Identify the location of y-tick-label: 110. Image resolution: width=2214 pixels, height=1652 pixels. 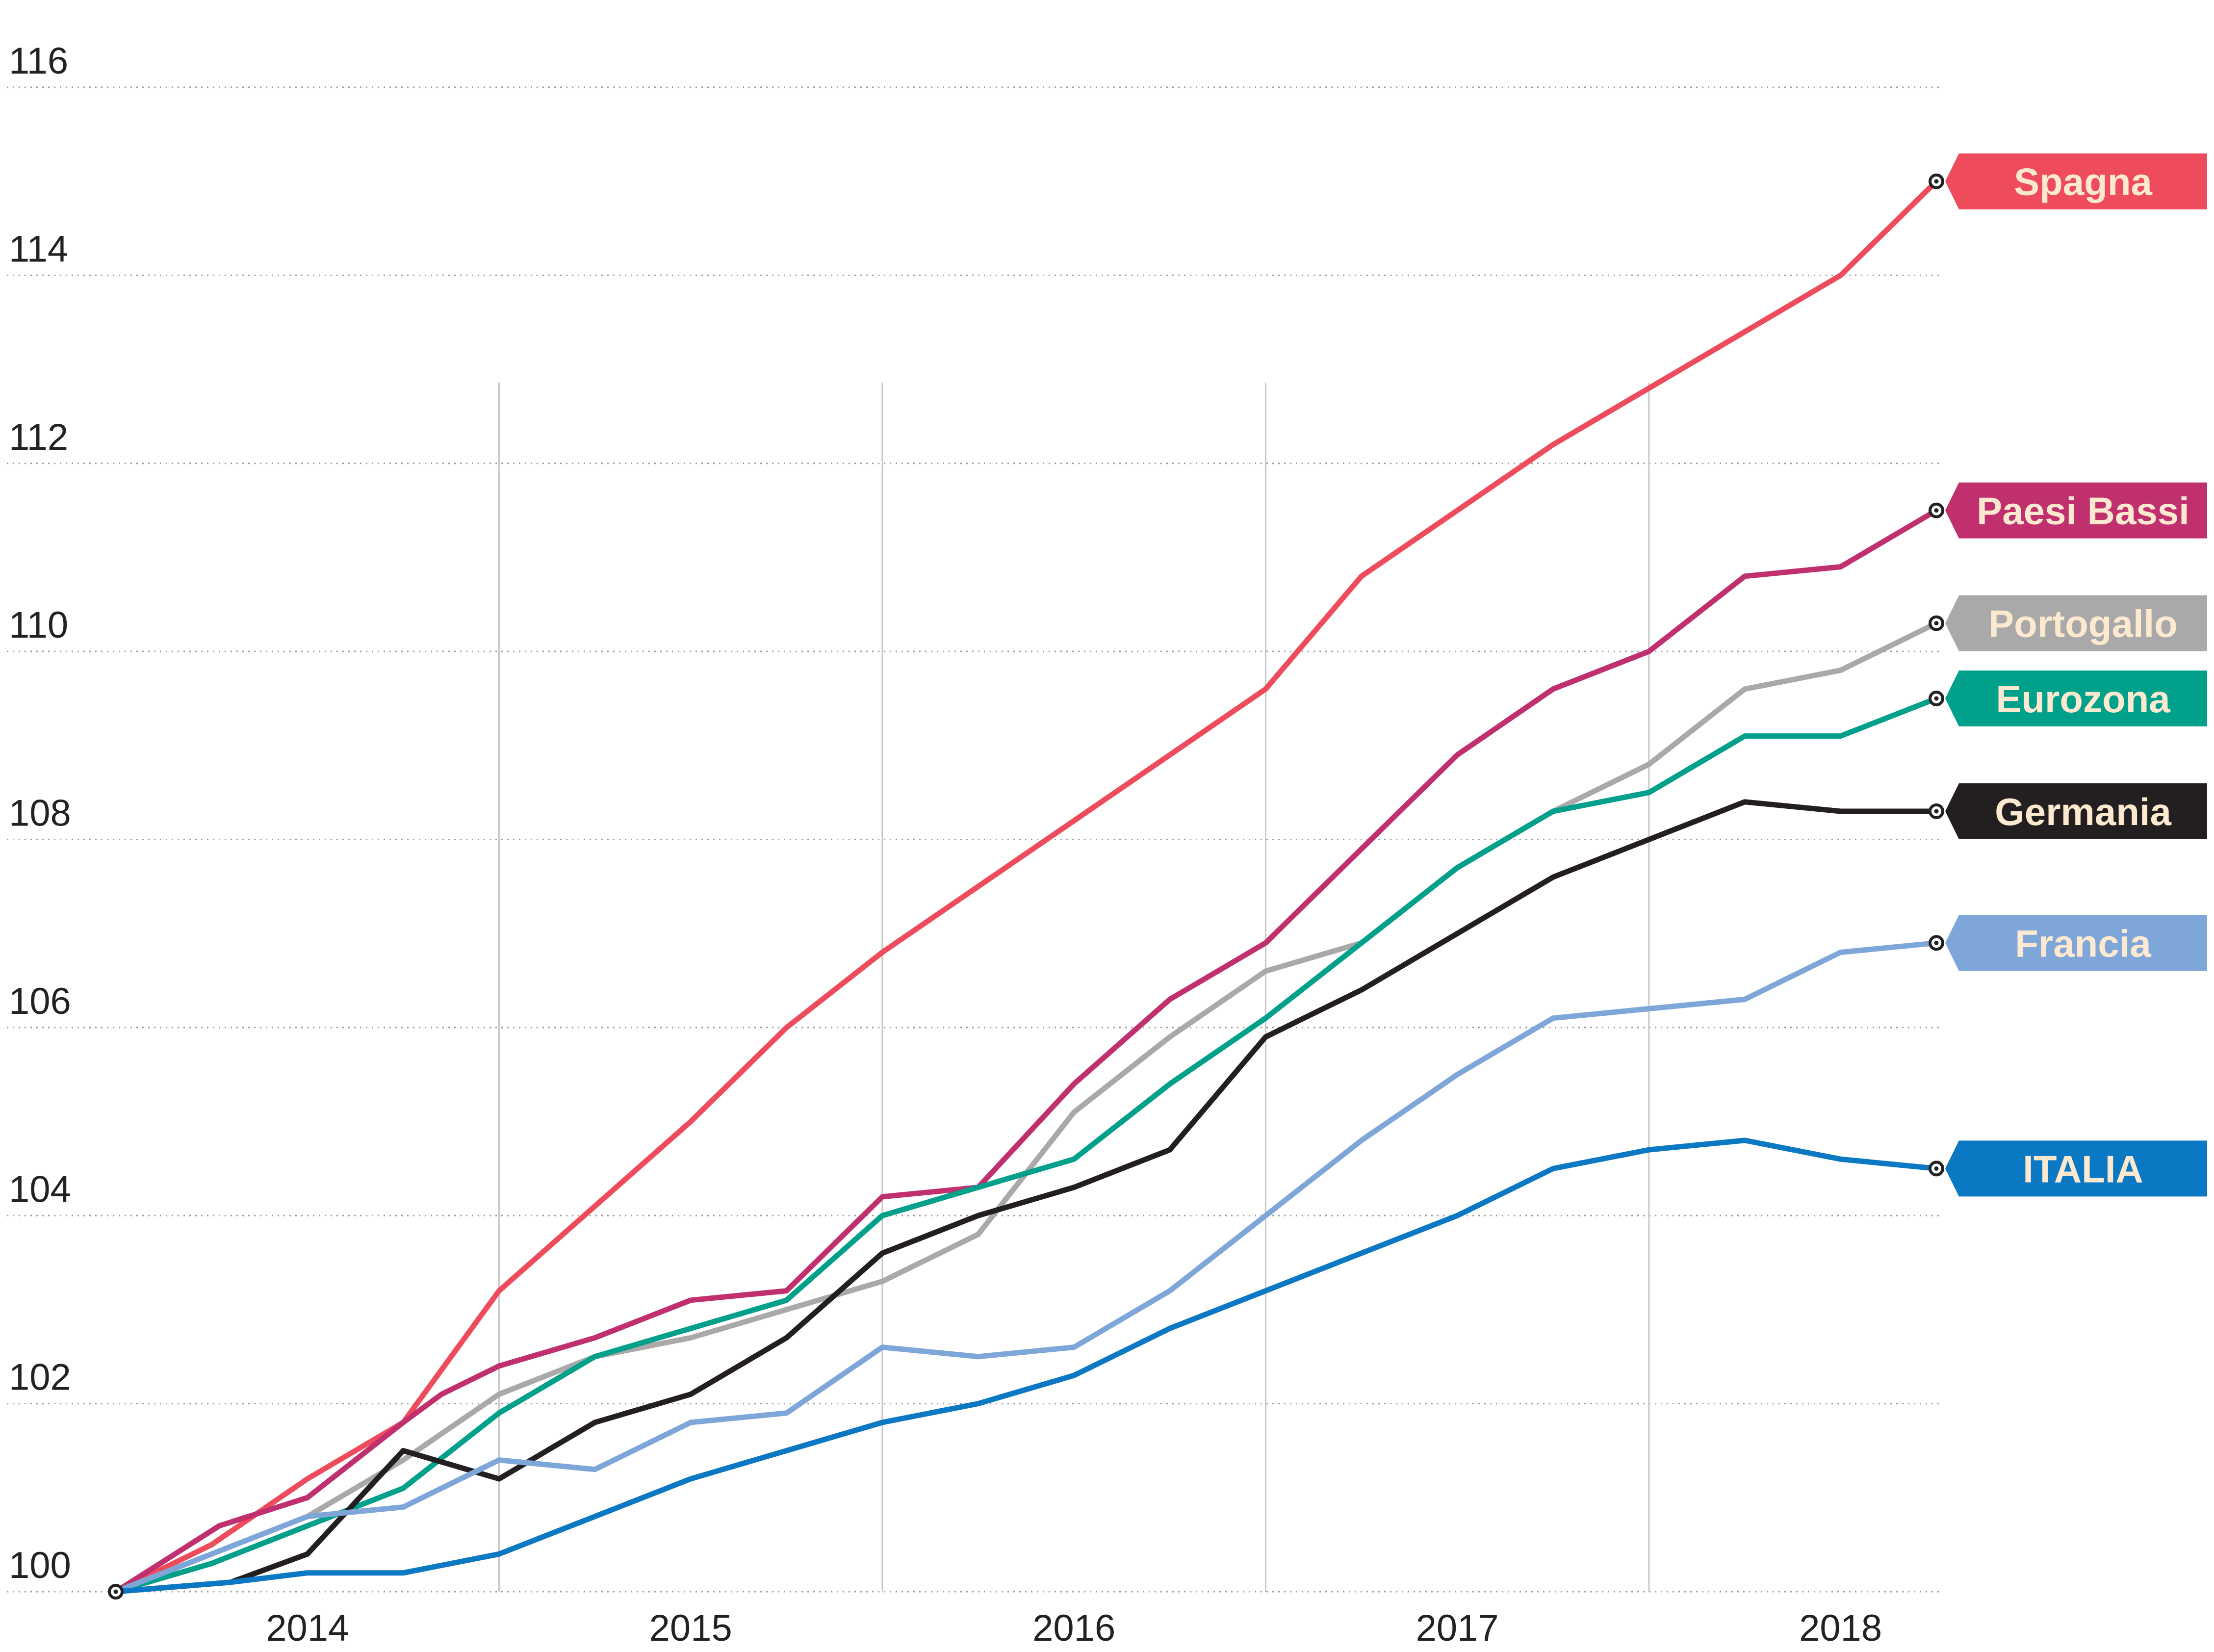
(38, 625).